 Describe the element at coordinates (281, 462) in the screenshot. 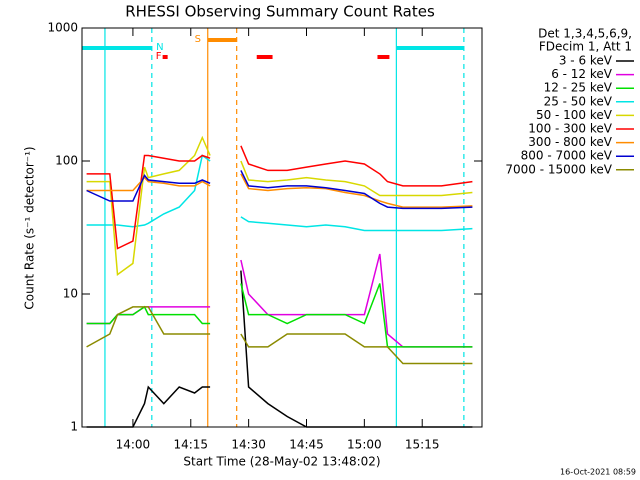

I see `x-axis-label: Start Time (28-May-02 13:48:02)` at that location.